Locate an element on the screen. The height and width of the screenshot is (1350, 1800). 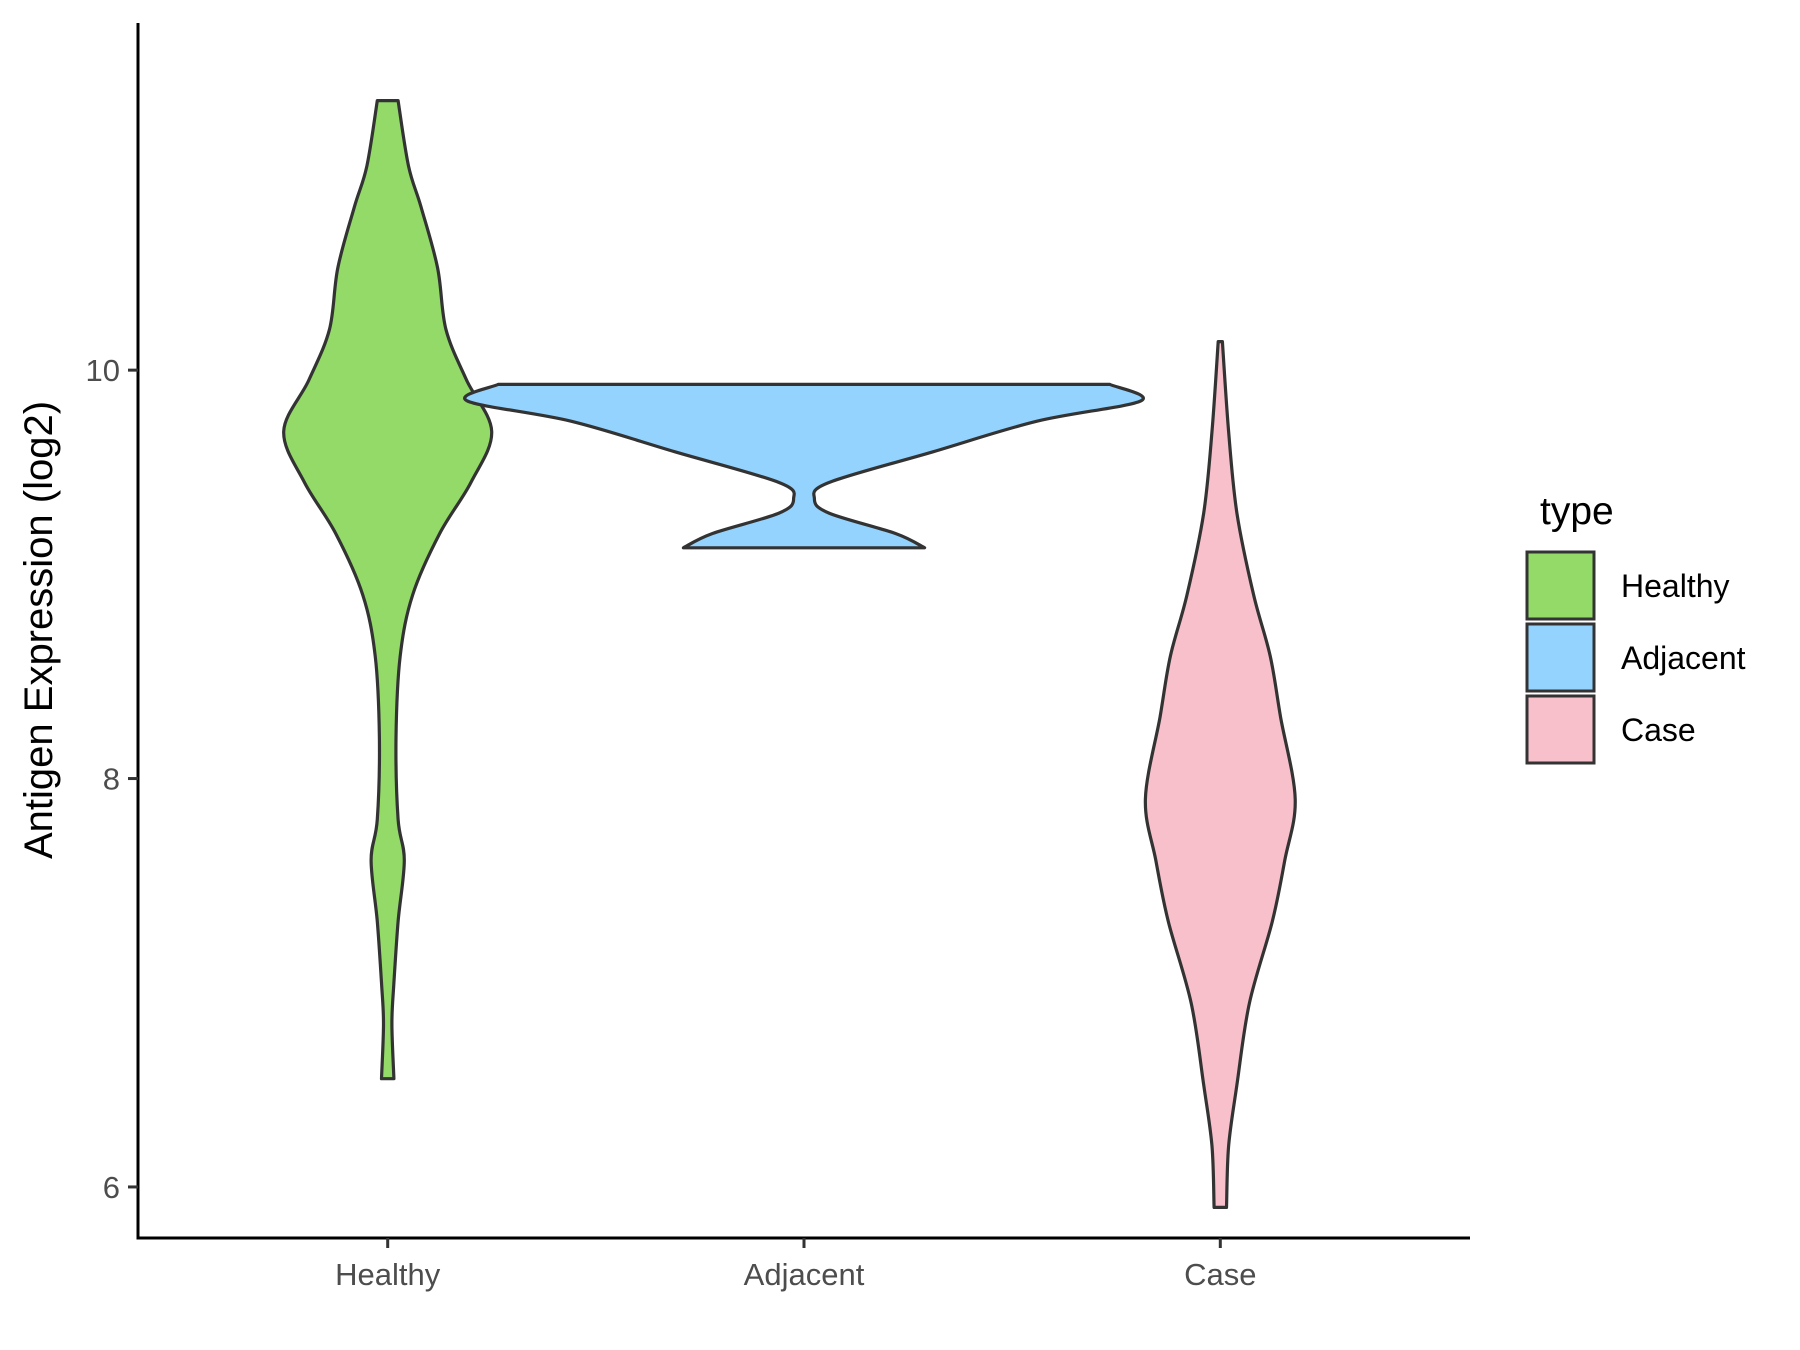
violin-adjacent is located at coordinates (804, 466).